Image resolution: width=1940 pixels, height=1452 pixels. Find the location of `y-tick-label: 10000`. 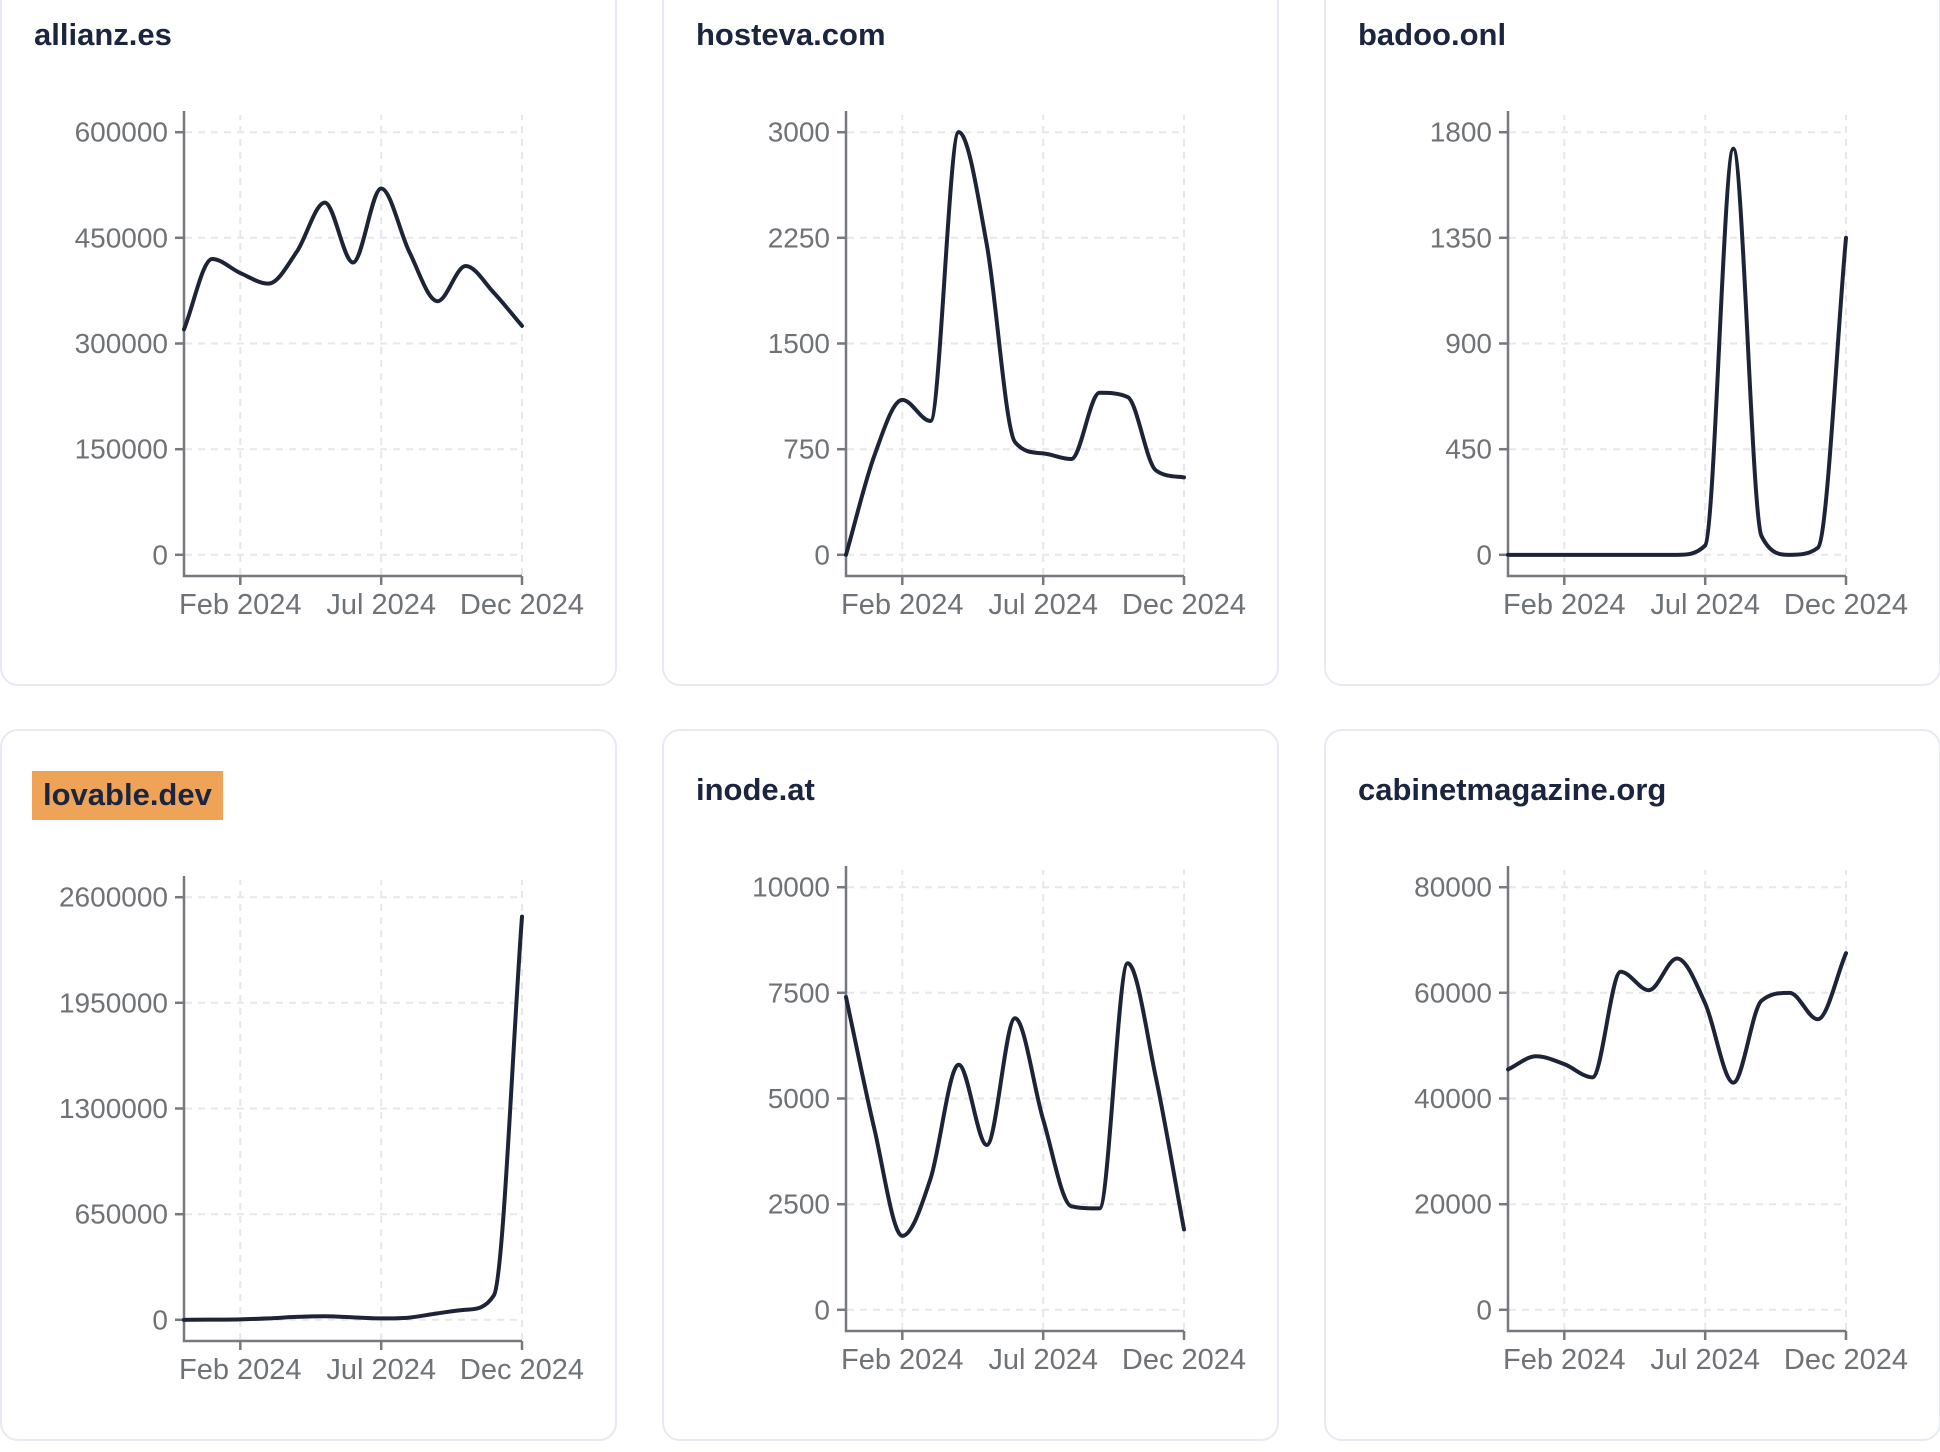

y-tick-label: 10000 is located at coordinates (791, 886).